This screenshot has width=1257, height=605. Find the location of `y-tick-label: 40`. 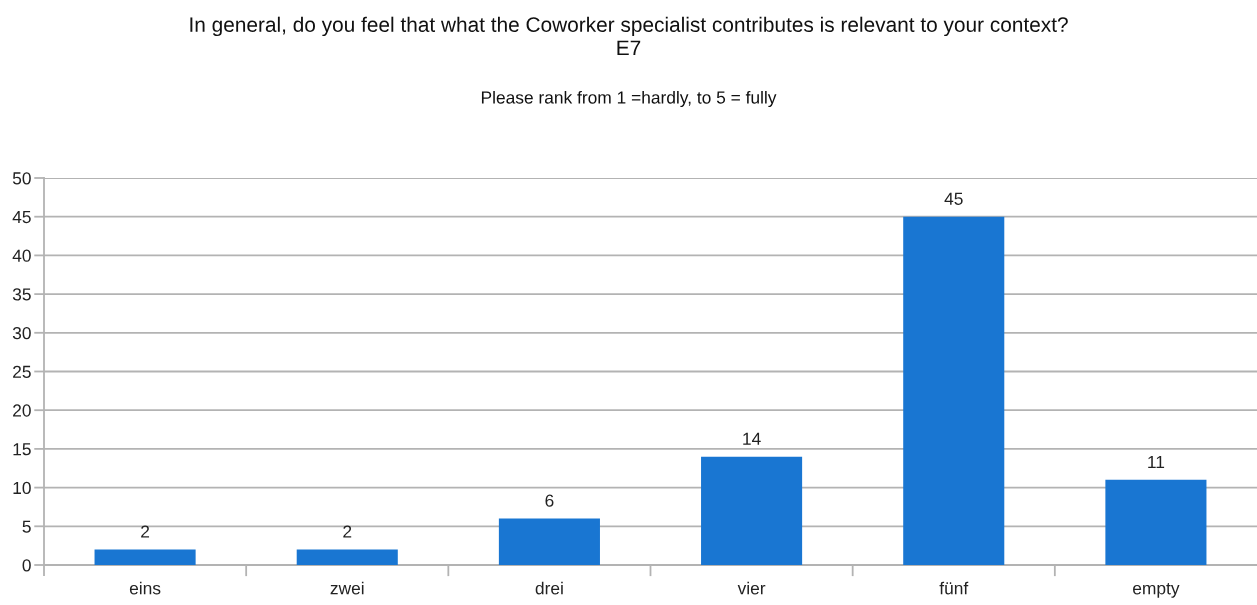

y-tick-label: 40 is located at coordinates (21, 255).